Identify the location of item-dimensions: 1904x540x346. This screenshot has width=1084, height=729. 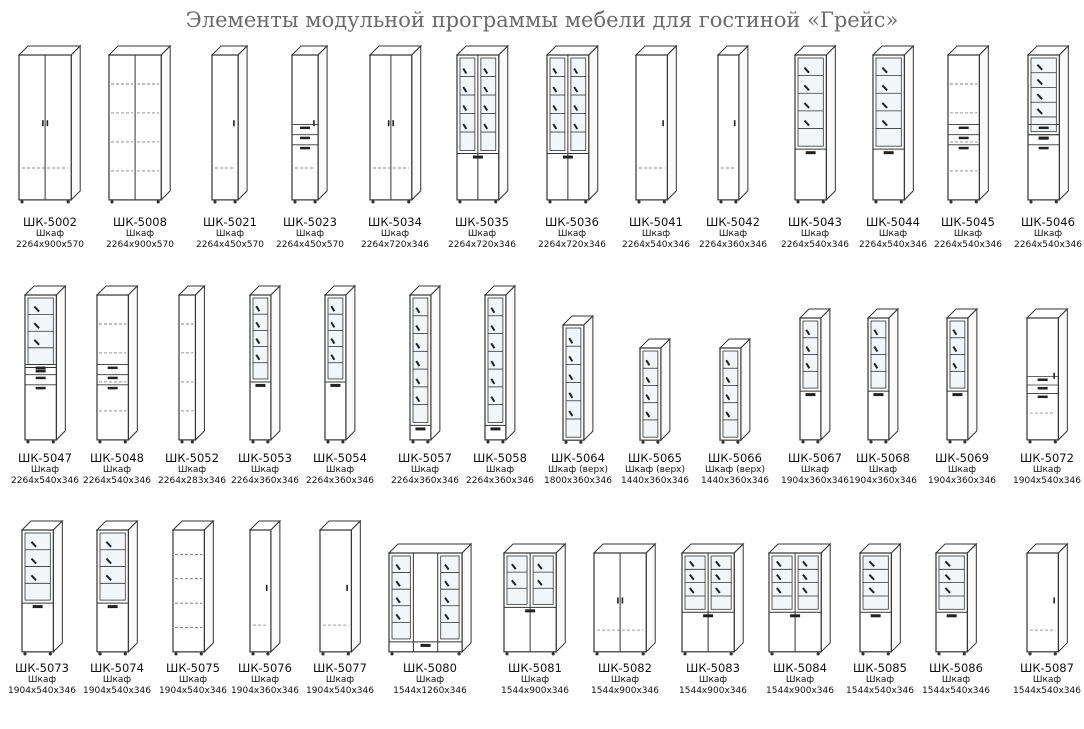
(340, 691).